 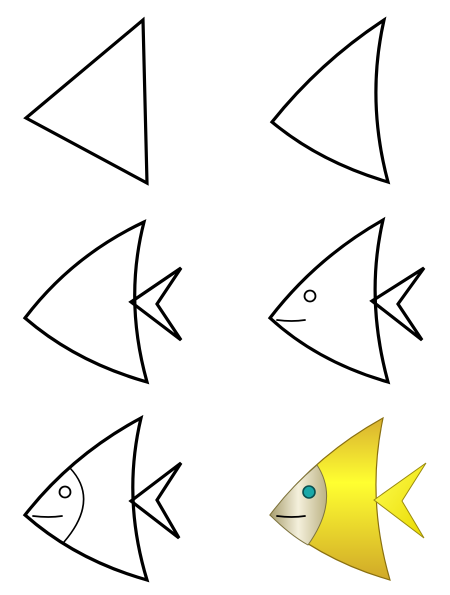 What do you see at coordinates (330, 100) in the screenshot?
I see `step-2-curved-triangle` at bounding box center [330, 100].